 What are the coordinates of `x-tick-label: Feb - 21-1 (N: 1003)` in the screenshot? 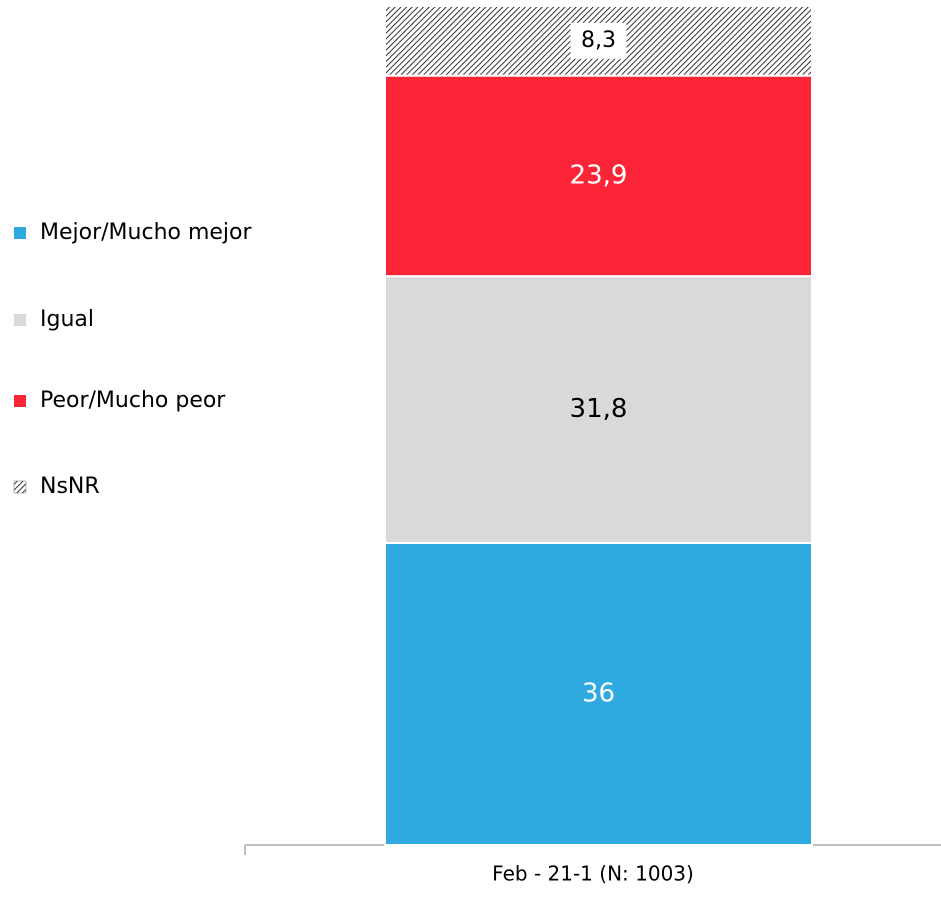 It's located at (593, 874).